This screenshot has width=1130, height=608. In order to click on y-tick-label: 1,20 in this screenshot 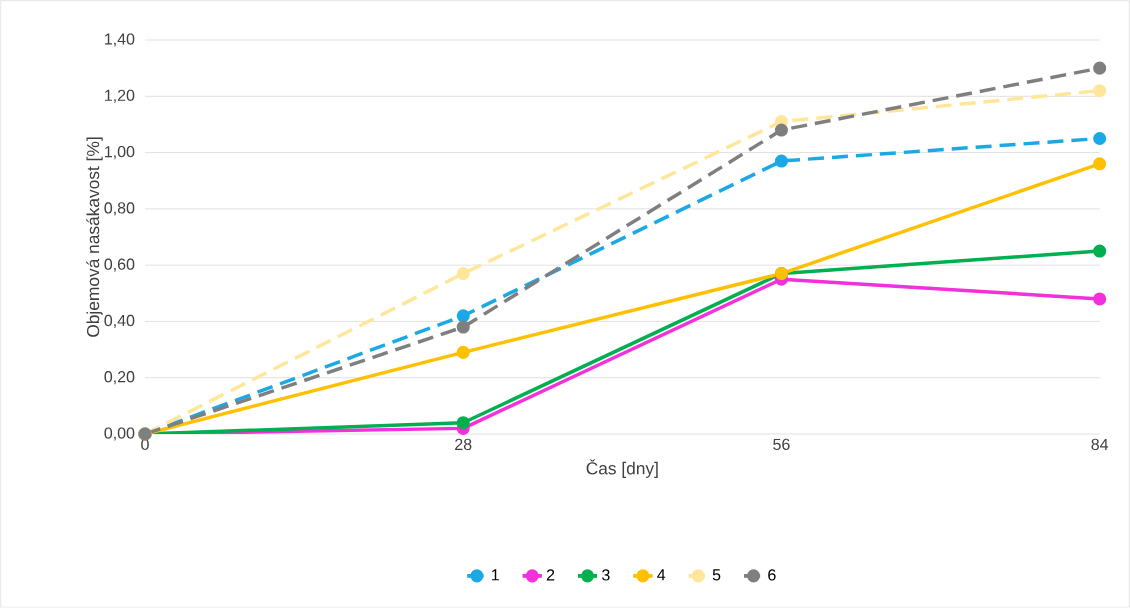, I will do `click(120, 96)`.